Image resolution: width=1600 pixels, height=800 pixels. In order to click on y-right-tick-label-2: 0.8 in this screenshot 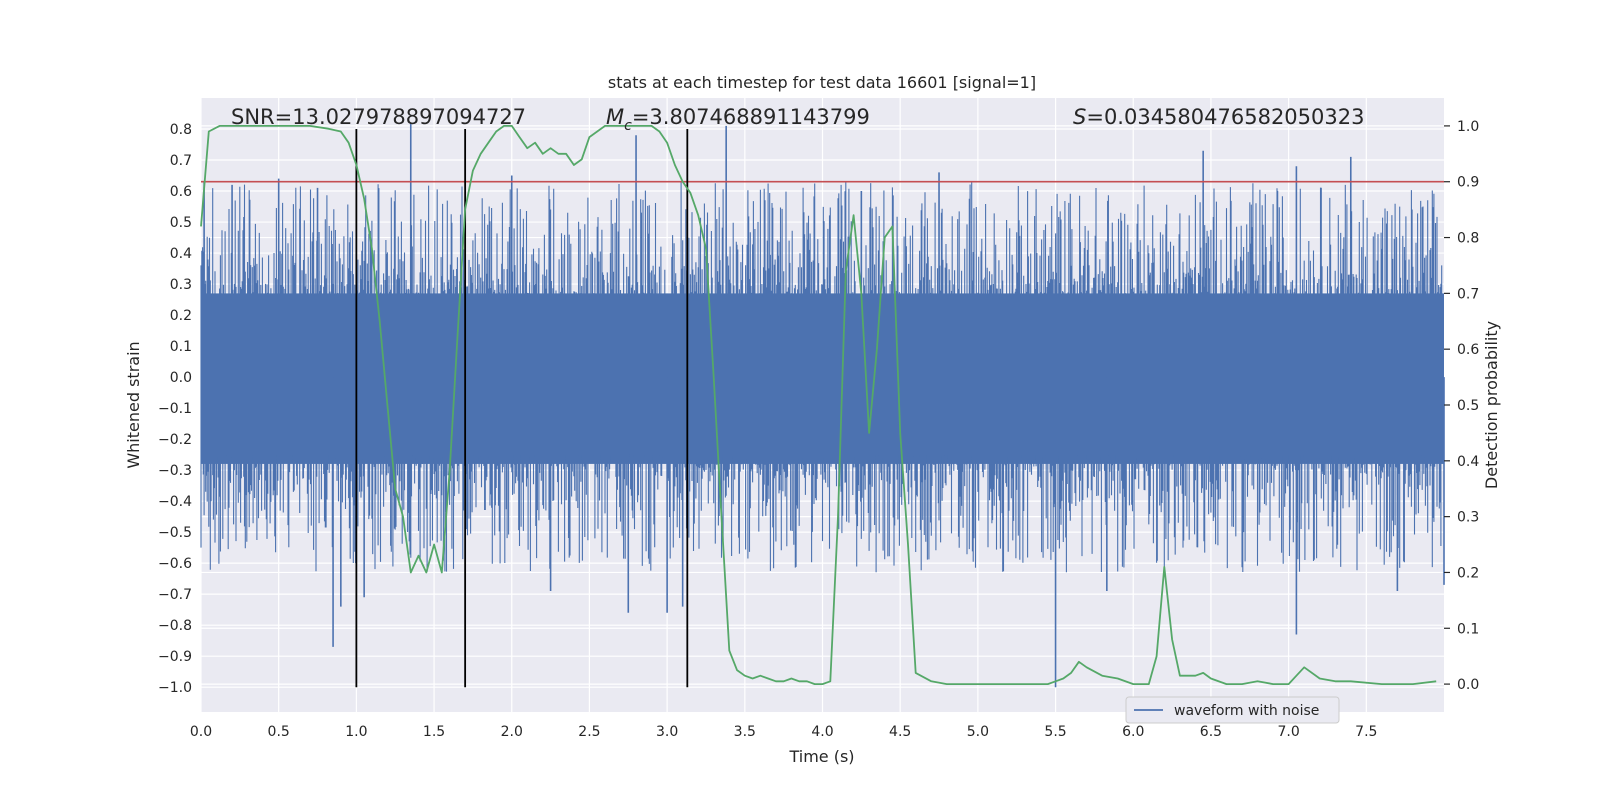, I will do `click(1468, 239)`.